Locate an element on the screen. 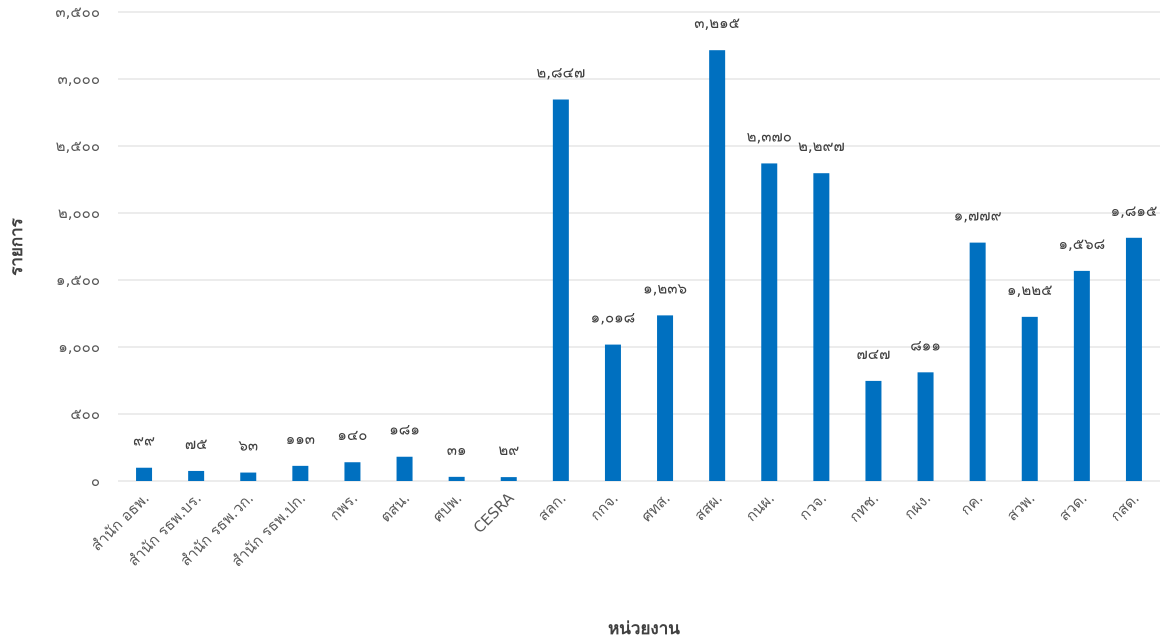 The width and height of the screenshot is (1164, 640). y-tick-label: ๕๐๐ is located at coordinates (85, 414).